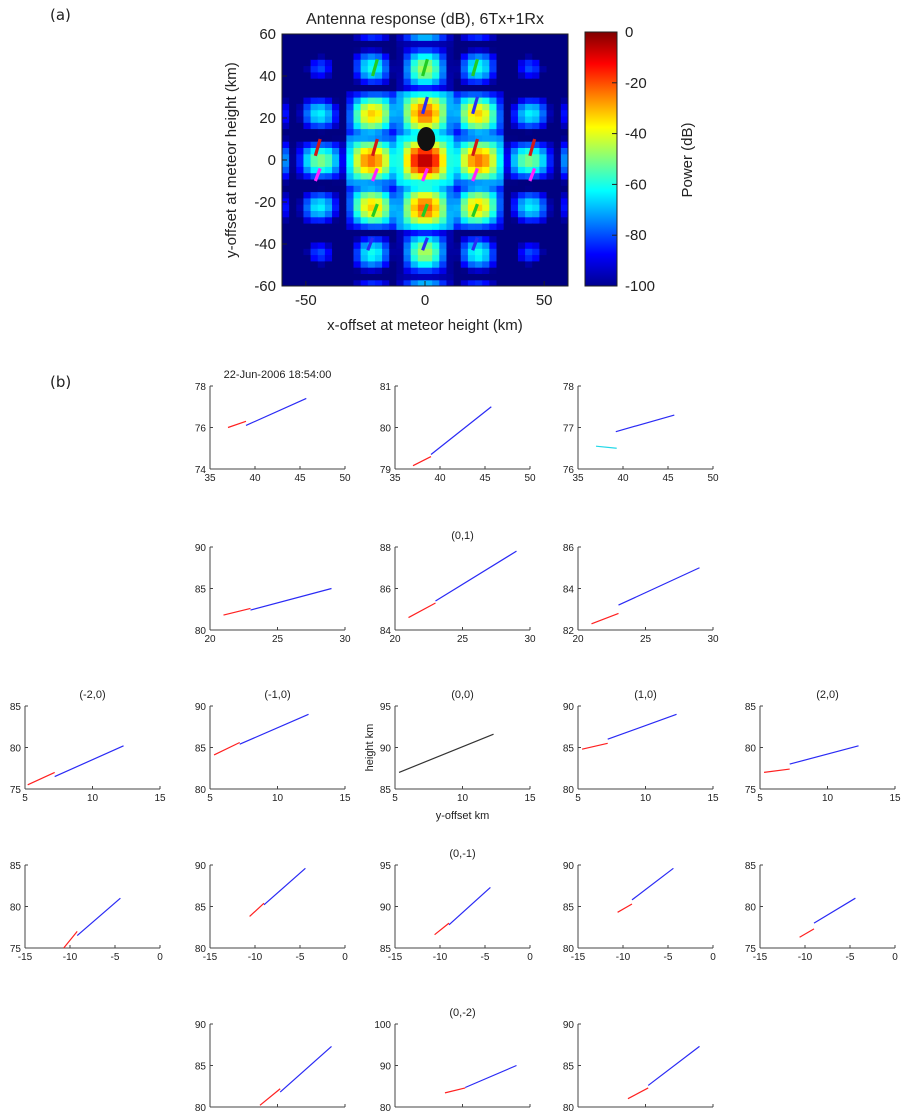 The image size is (905, 1112). I want to click on subplot-x-tick-label: 0, so click(160, 957).